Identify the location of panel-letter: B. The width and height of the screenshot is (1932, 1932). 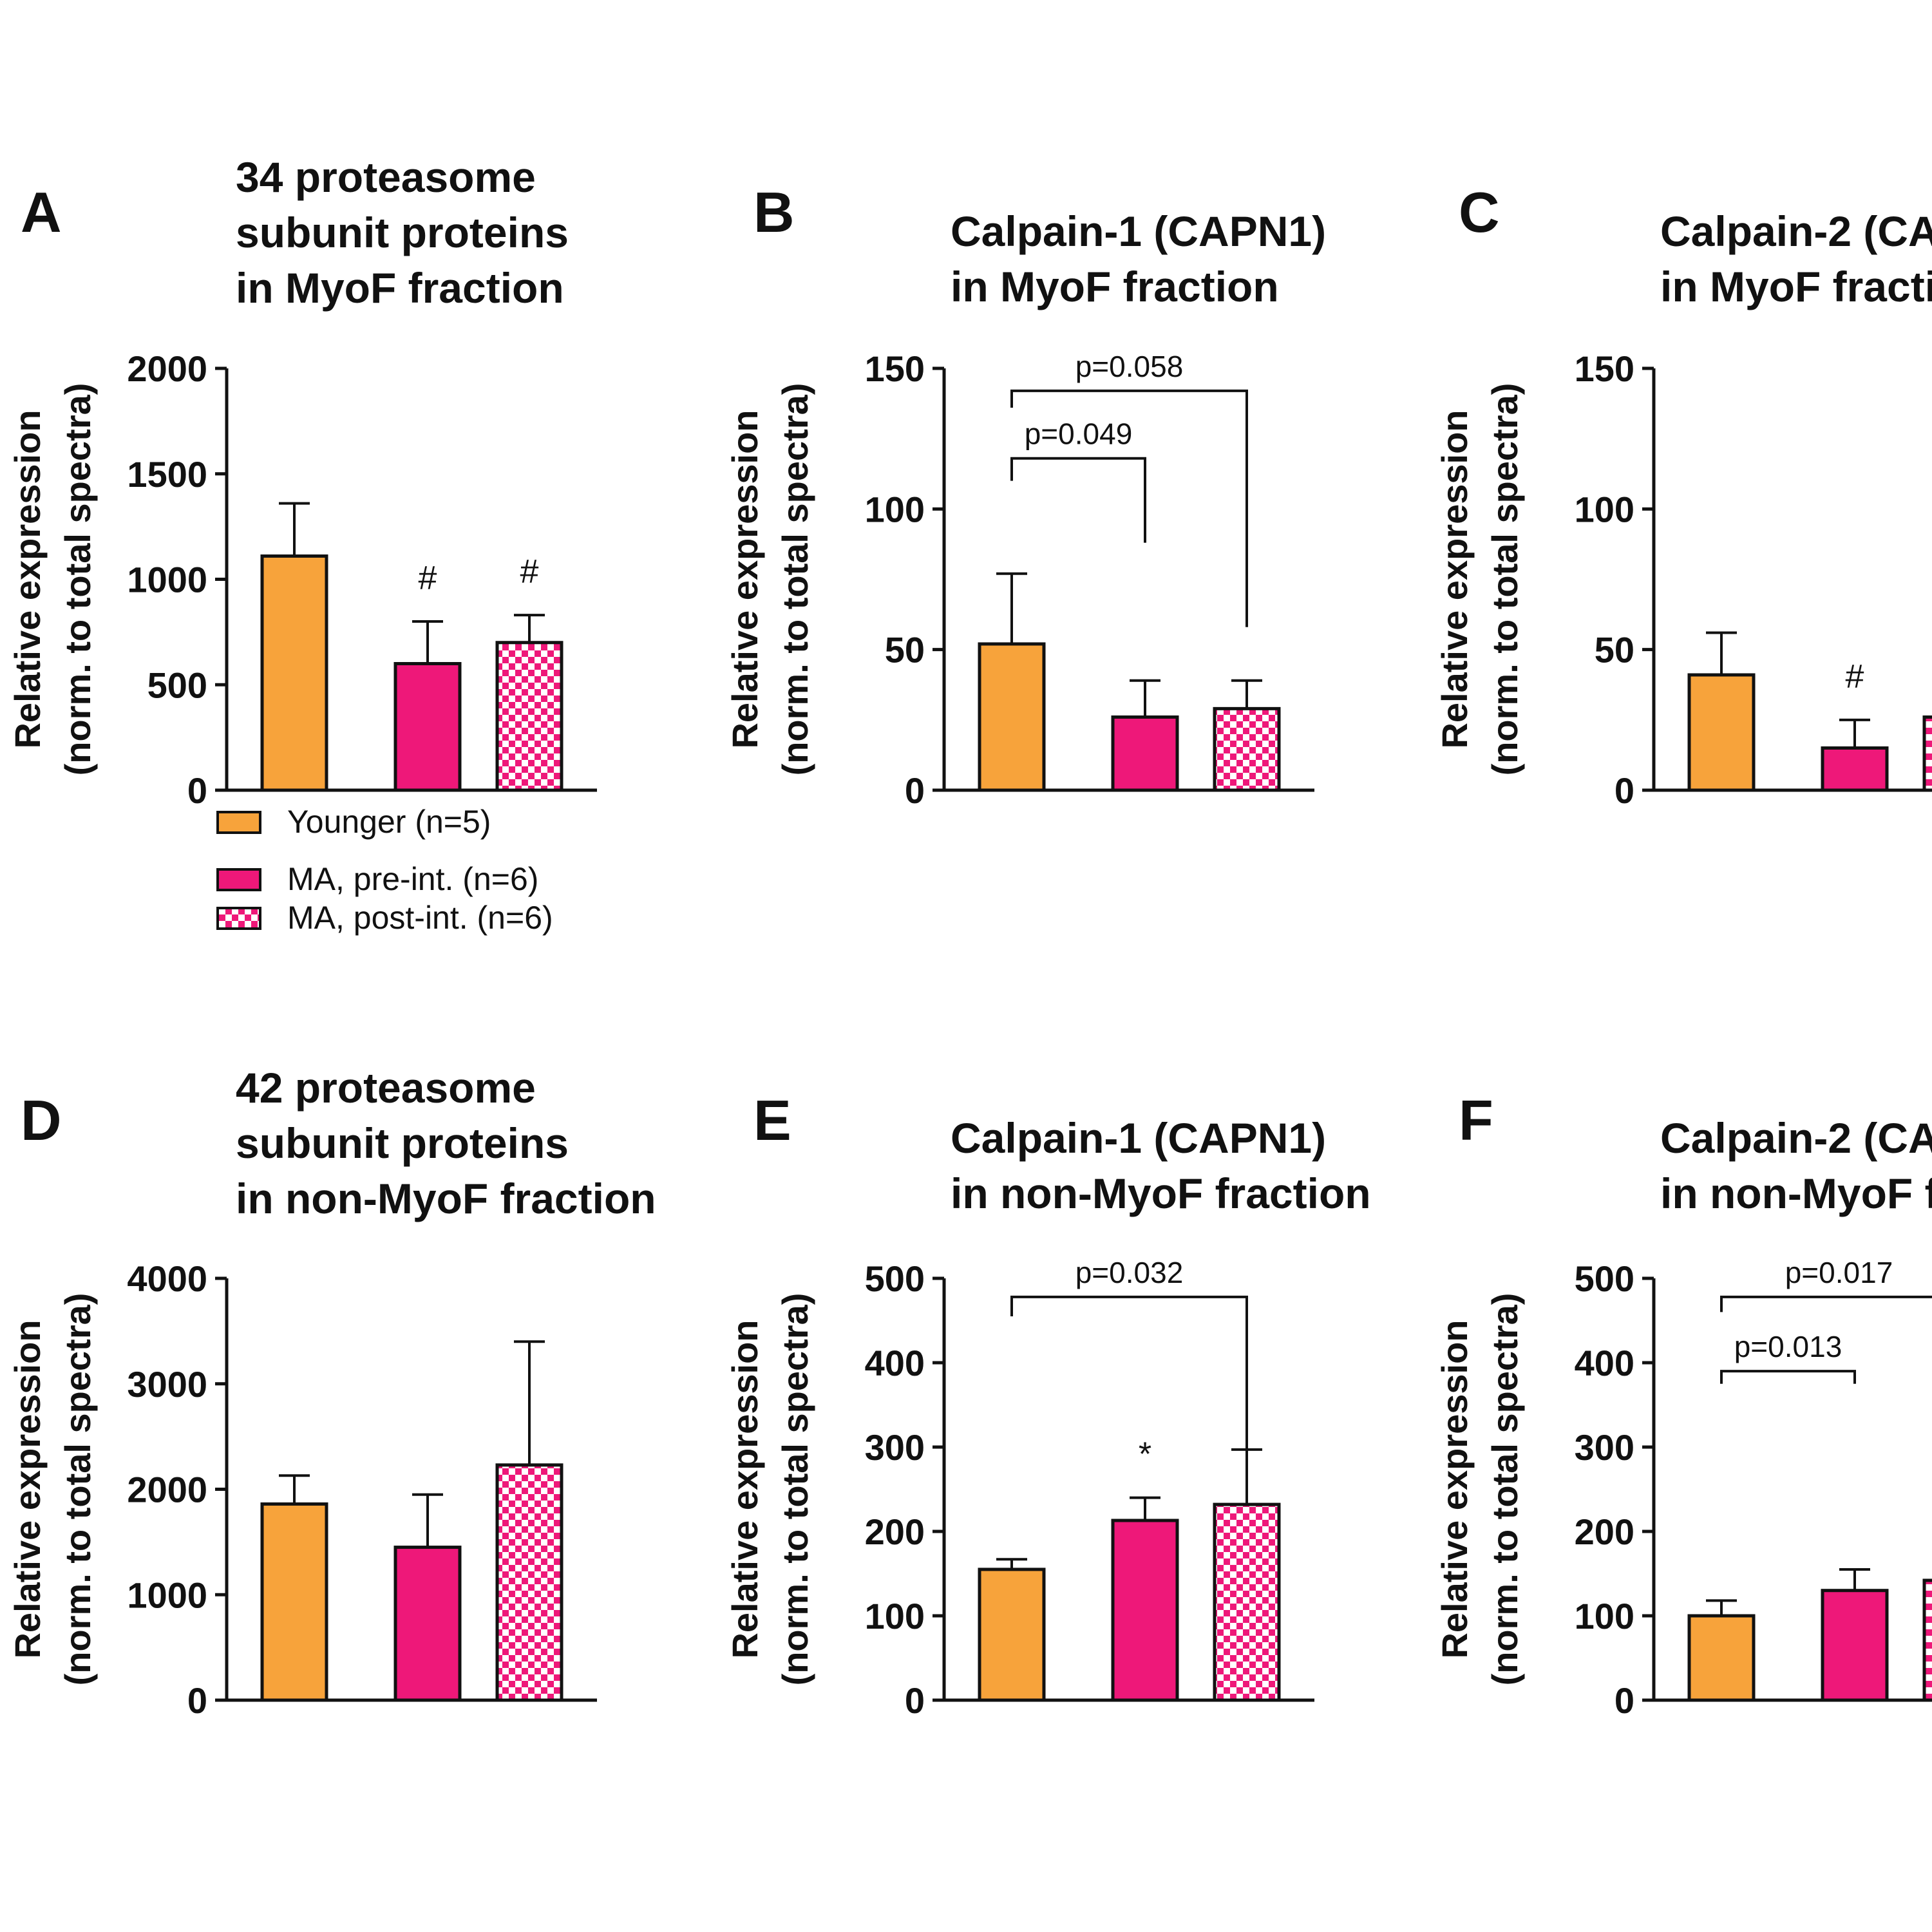
(774, 212).